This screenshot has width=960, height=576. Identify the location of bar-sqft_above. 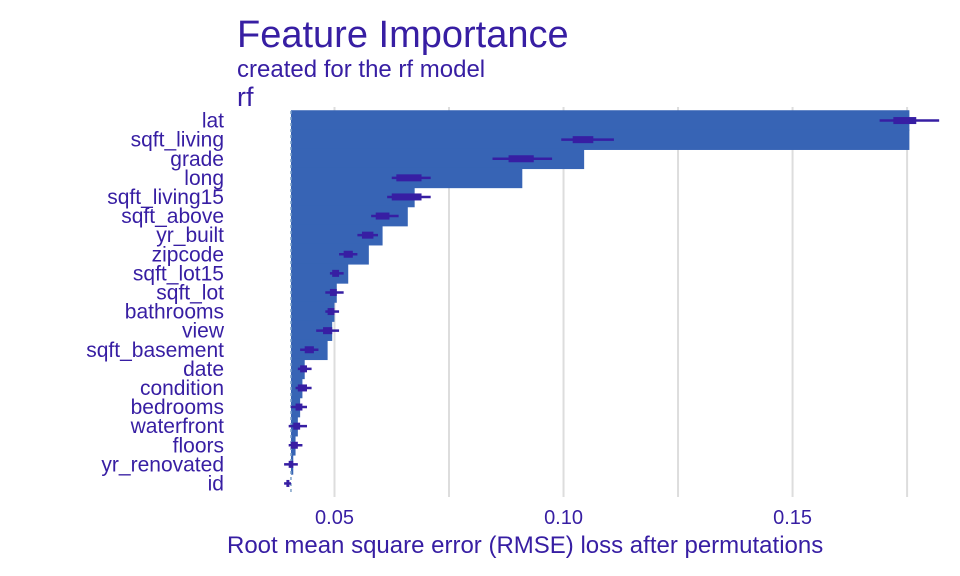
(349, 216).